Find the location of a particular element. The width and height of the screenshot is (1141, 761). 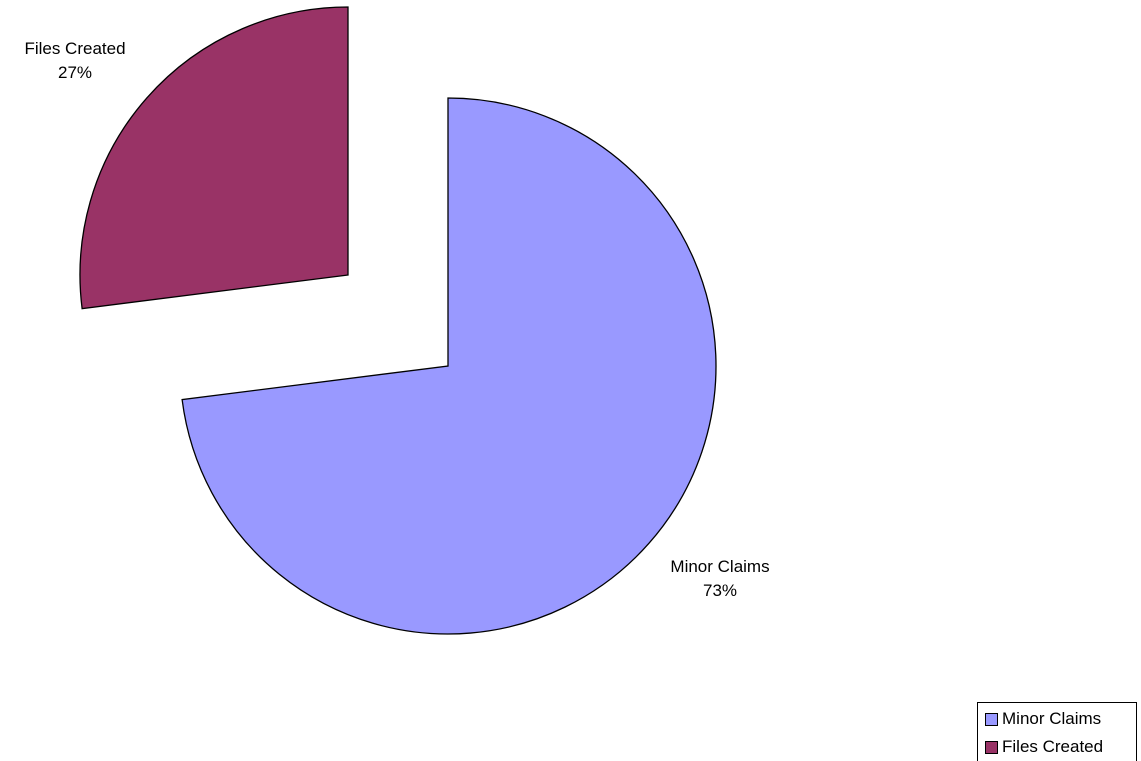

pie-slice-files-created is located at coordinates (214, 158).